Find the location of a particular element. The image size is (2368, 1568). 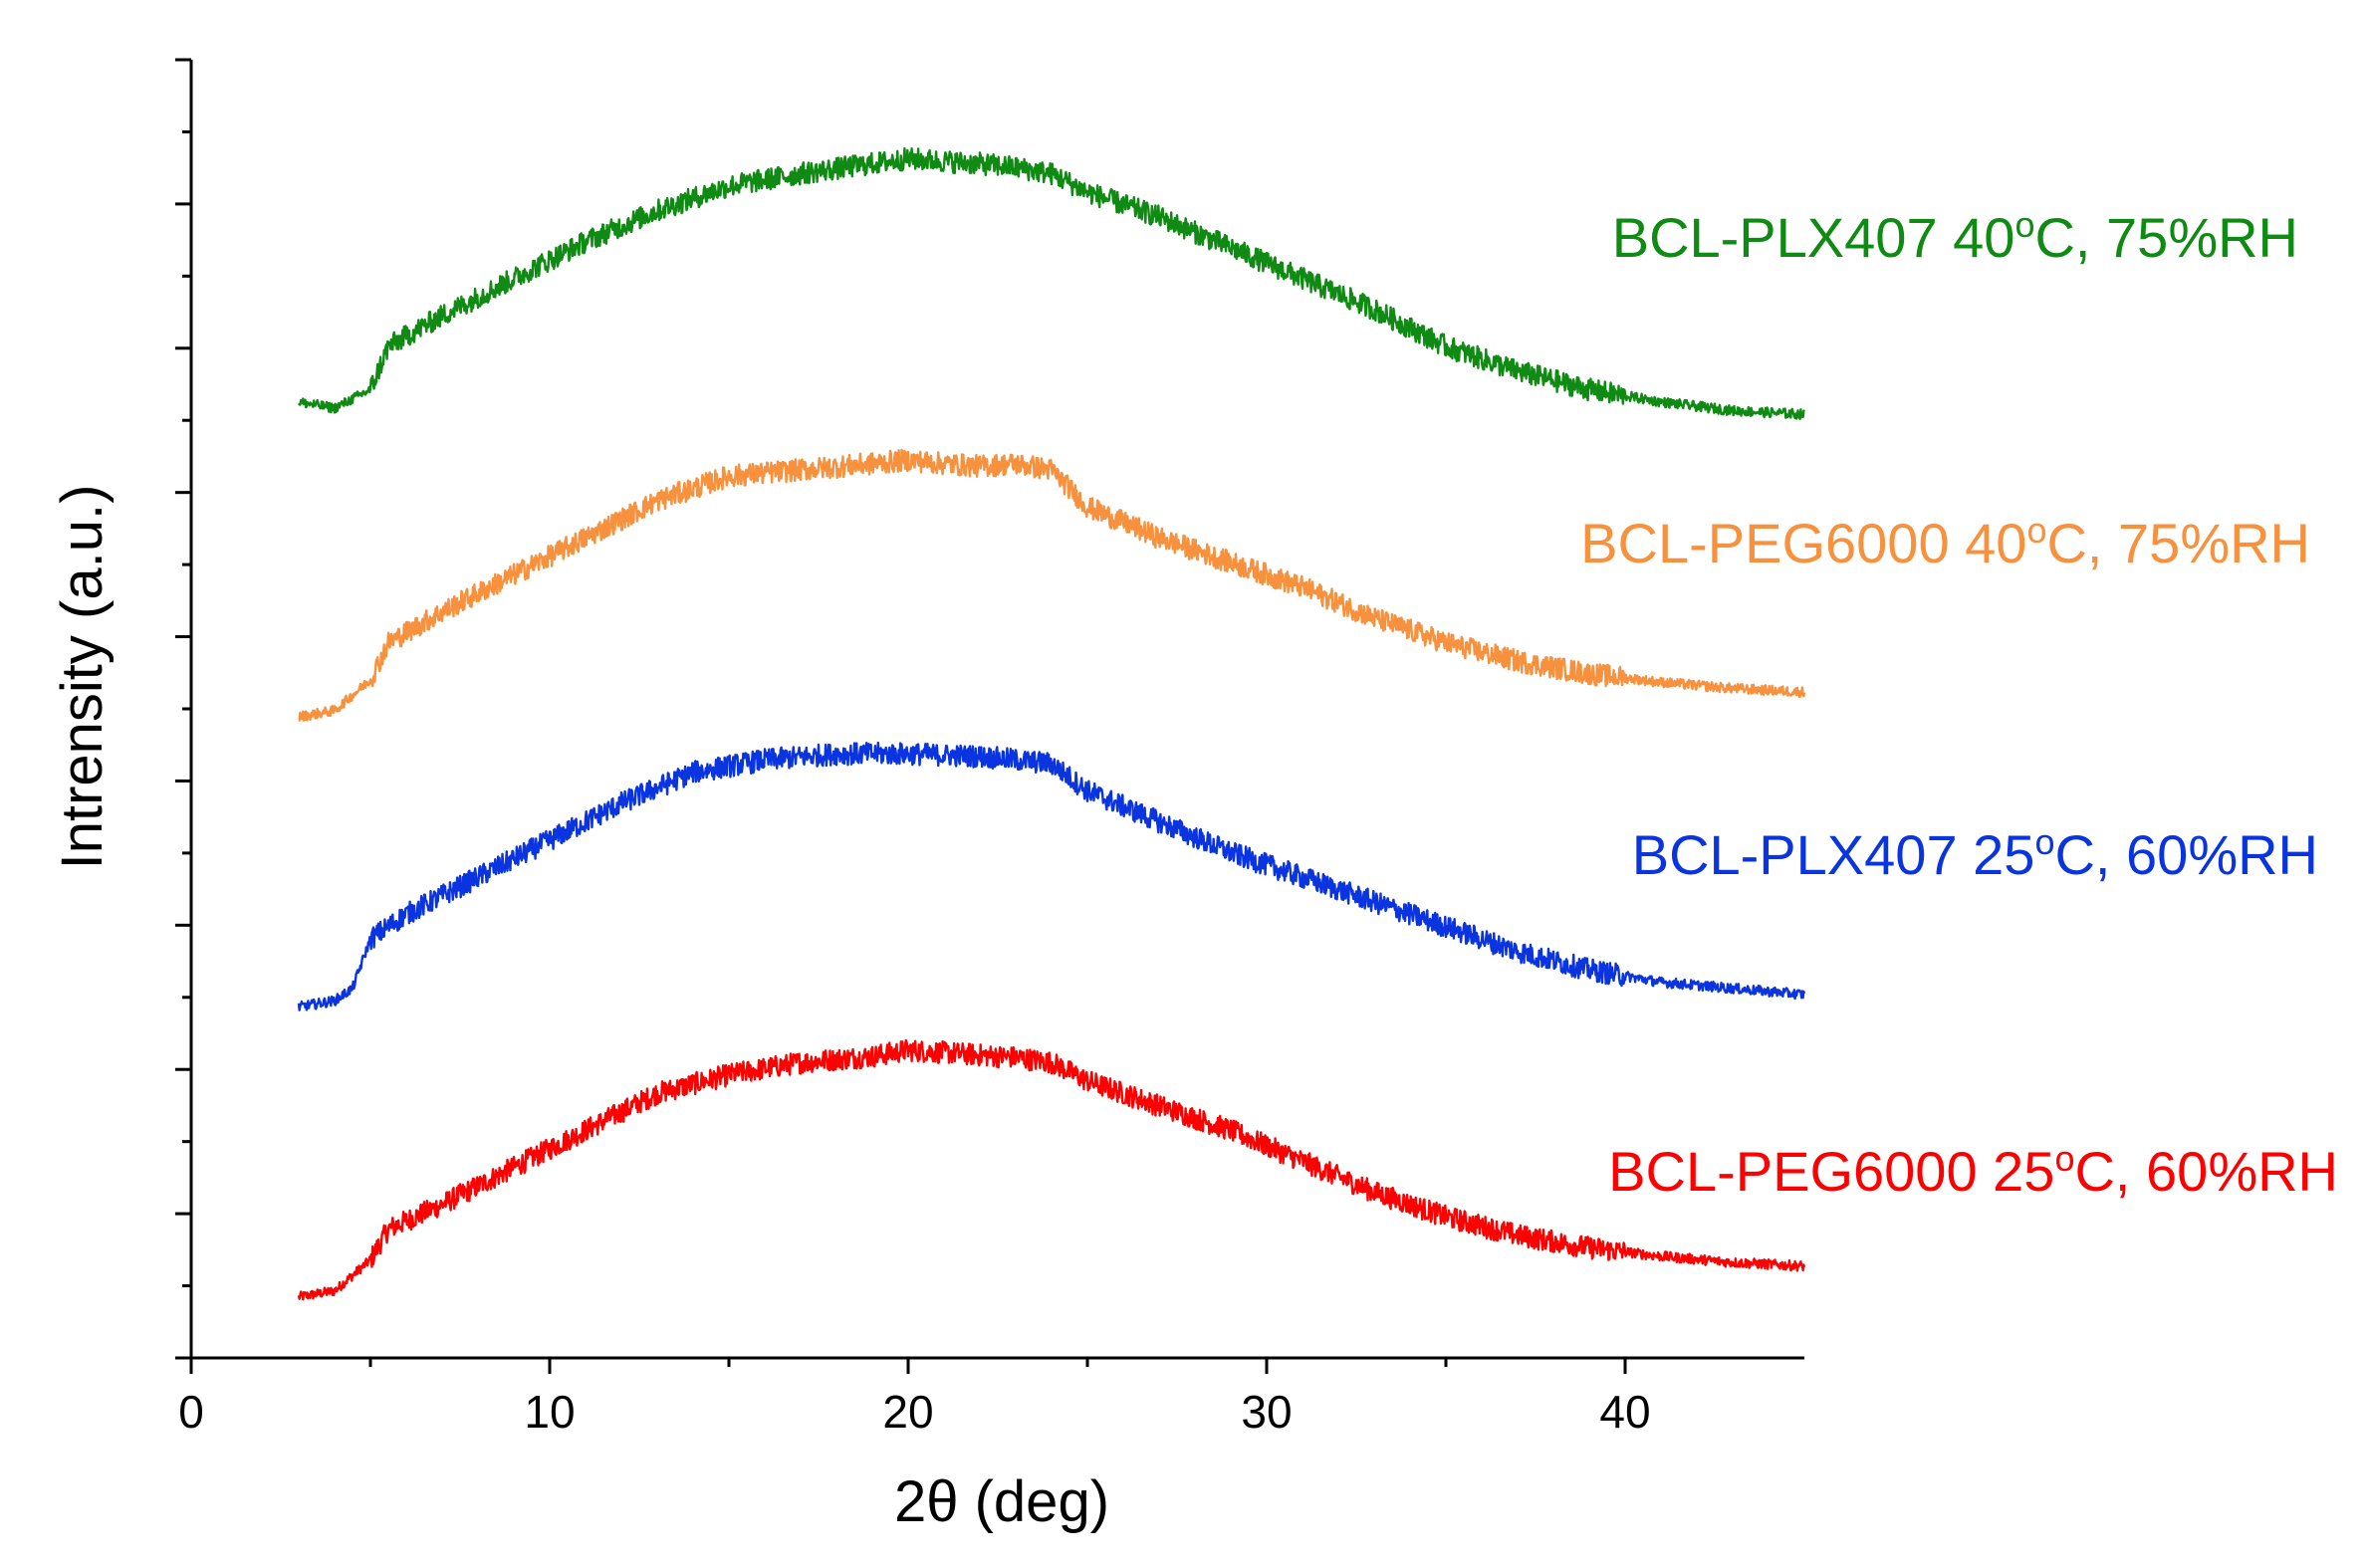

series-label-main: BCL-PEG6000 25 is located at coordinates (1831, 1171).